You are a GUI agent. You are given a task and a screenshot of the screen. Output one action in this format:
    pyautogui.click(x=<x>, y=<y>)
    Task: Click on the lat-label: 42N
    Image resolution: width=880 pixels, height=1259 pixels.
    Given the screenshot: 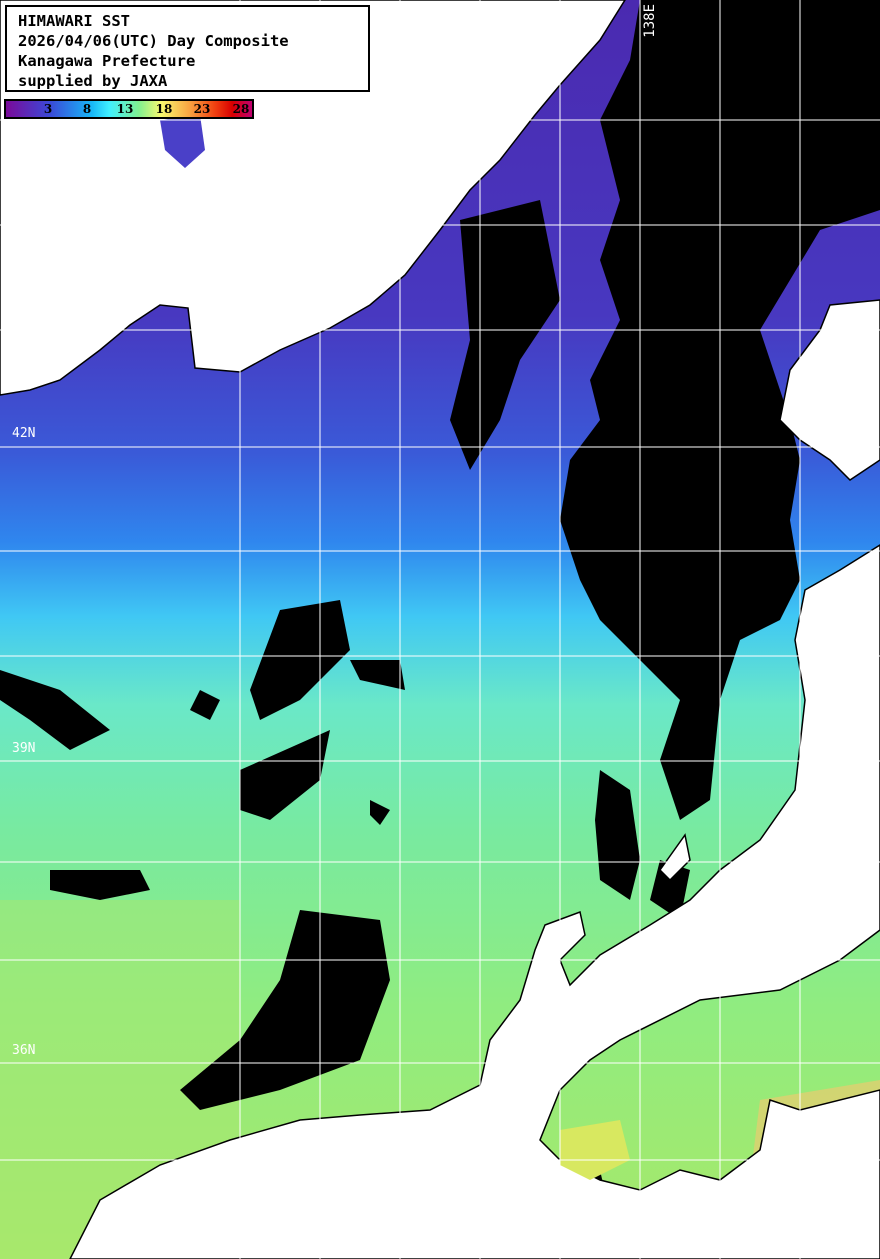 What is the action you would take?
    pyautogui.click(x=24, y=433)
    